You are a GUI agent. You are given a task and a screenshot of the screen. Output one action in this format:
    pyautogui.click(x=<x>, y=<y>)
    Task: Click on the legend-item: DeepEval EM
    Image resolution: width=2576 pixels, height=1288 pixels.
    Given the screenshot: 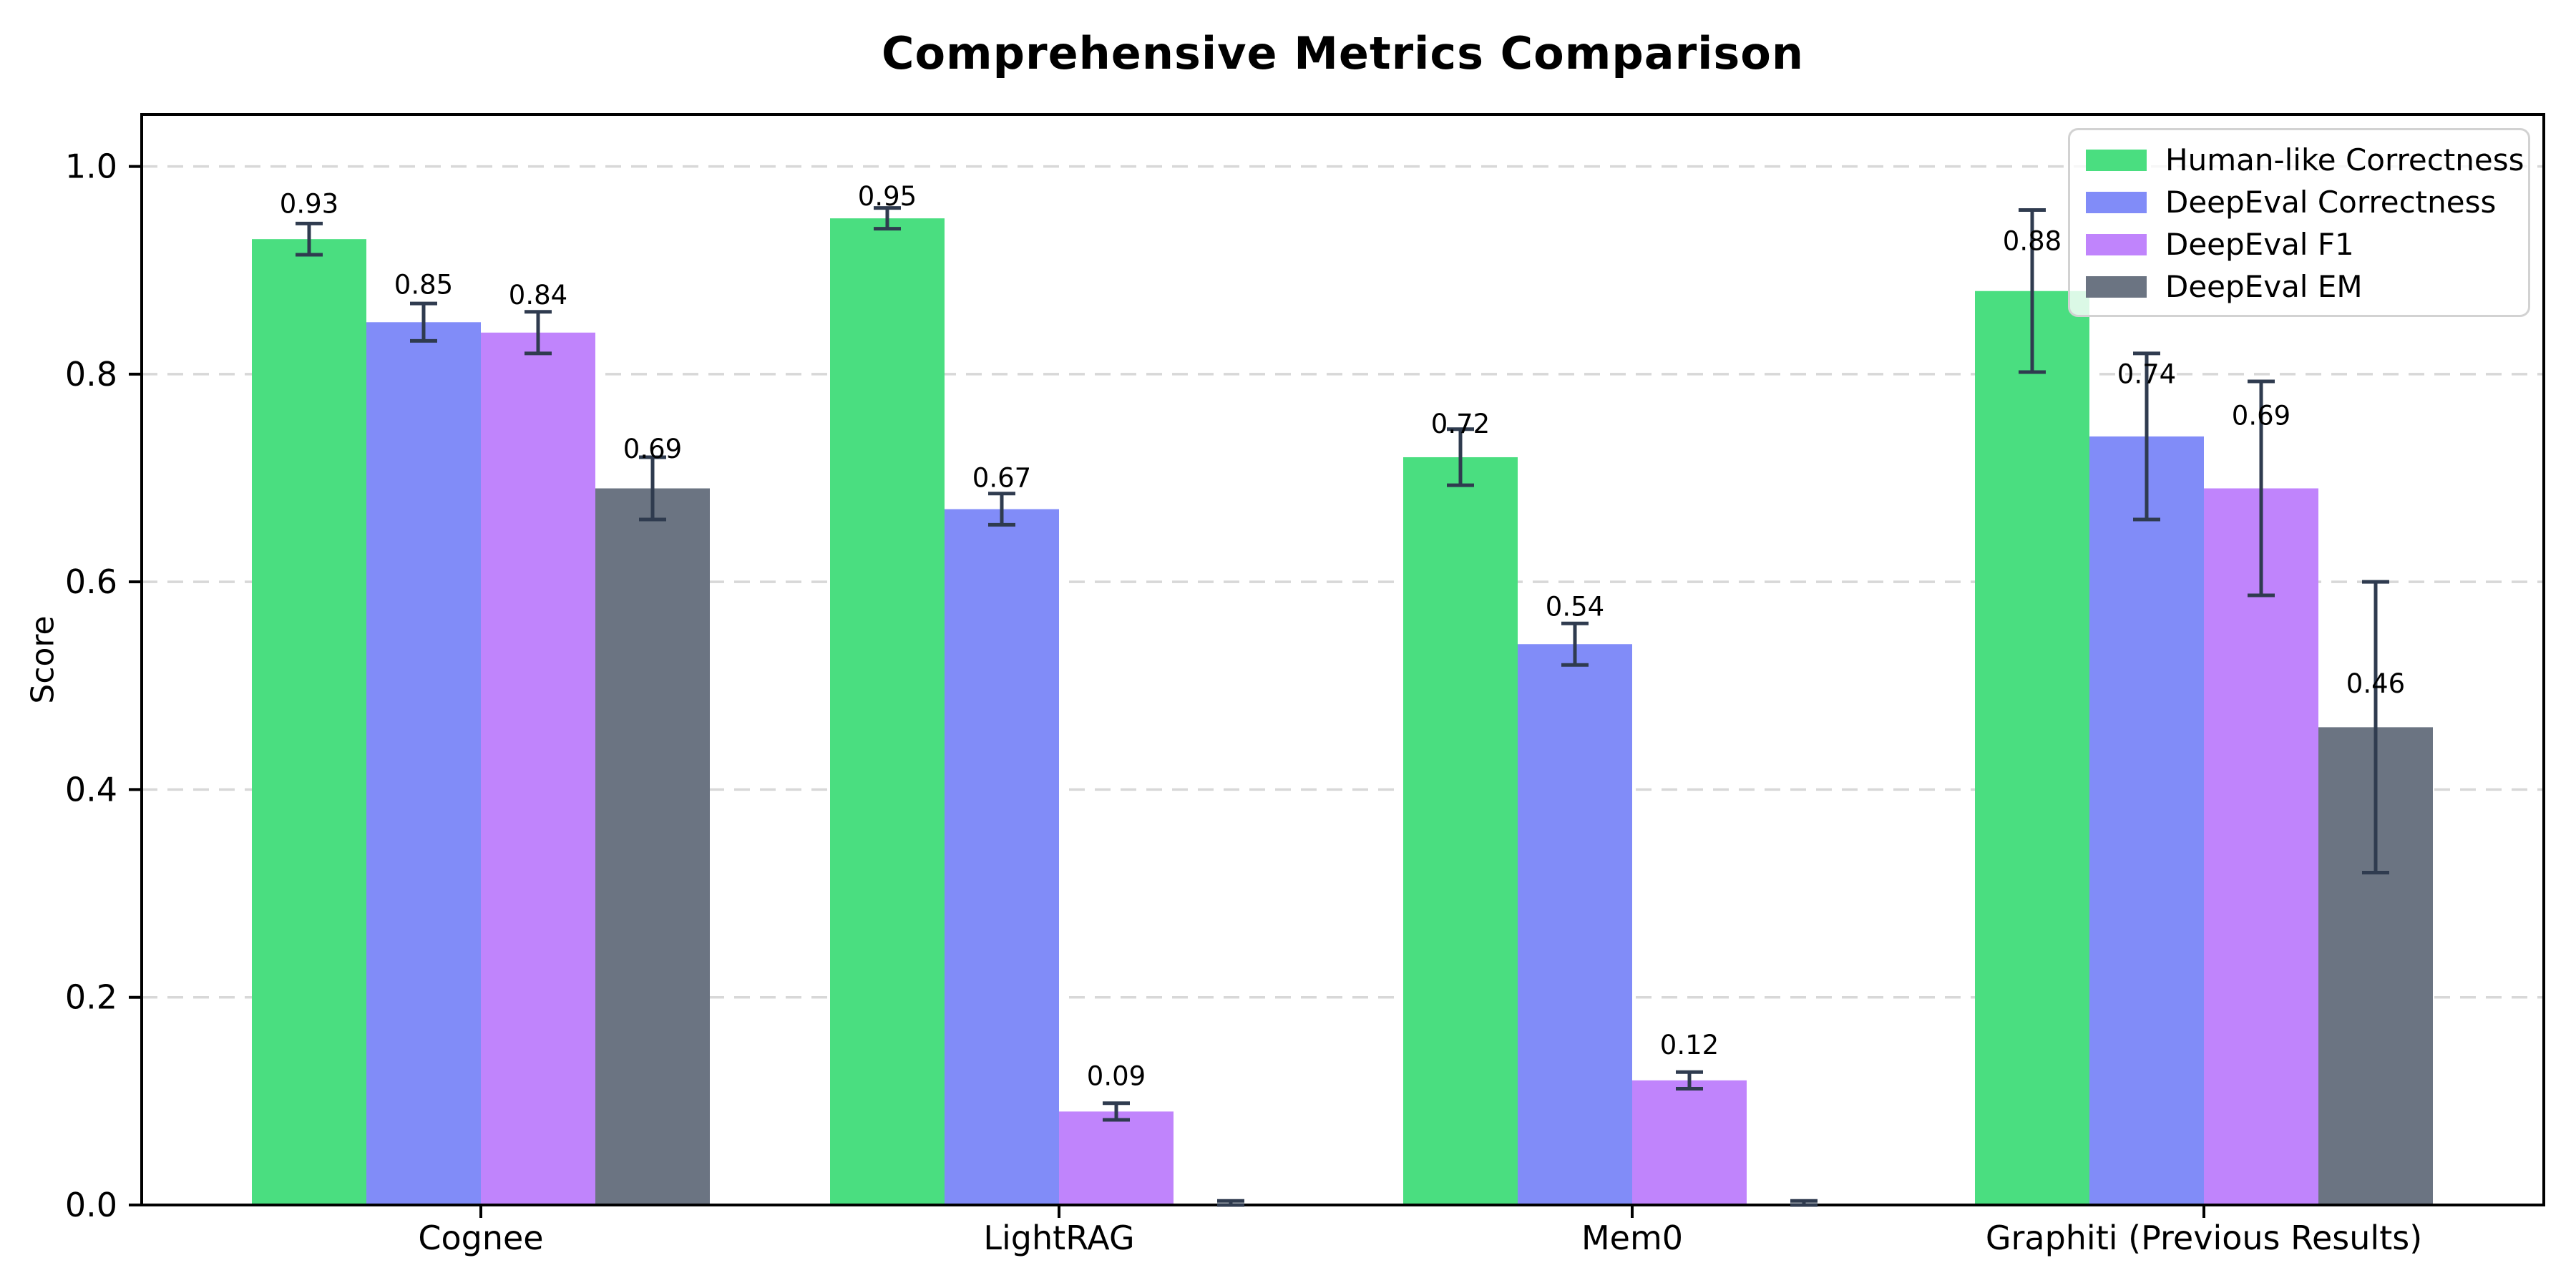 What is the action you would take?
    pyautogui.click(x=2300, y=286)
    